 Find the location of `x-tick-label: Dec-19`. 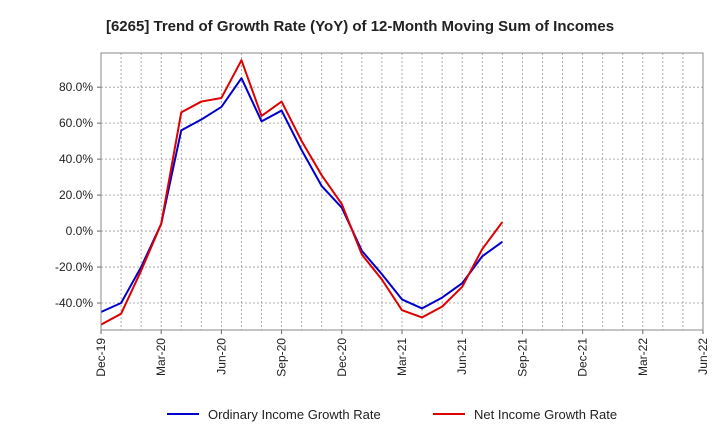

x-tick-label: Dec-19 is located at coordinates (101, 357).